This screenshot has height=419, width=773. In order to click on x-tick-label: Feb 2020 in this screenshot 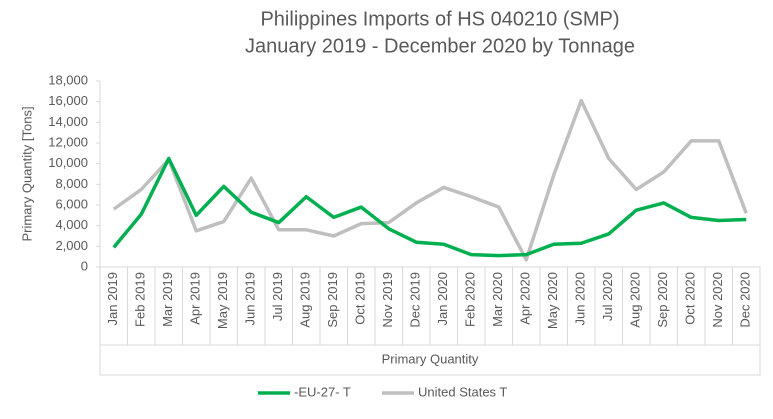, I will do `click(470, 299)`.